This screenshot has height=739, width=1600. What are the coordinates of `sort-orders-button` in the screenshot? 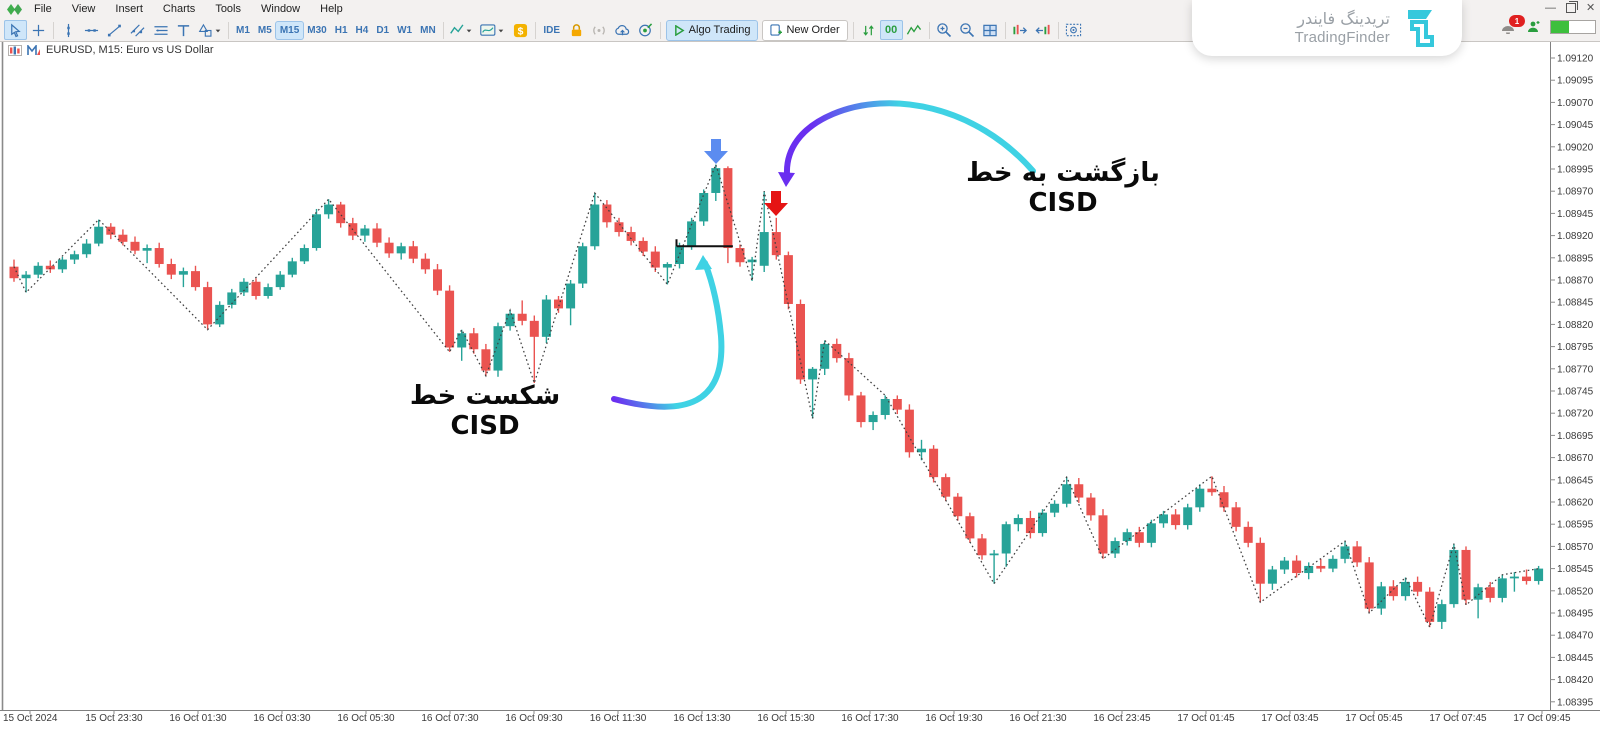 It's located at (868, 30).